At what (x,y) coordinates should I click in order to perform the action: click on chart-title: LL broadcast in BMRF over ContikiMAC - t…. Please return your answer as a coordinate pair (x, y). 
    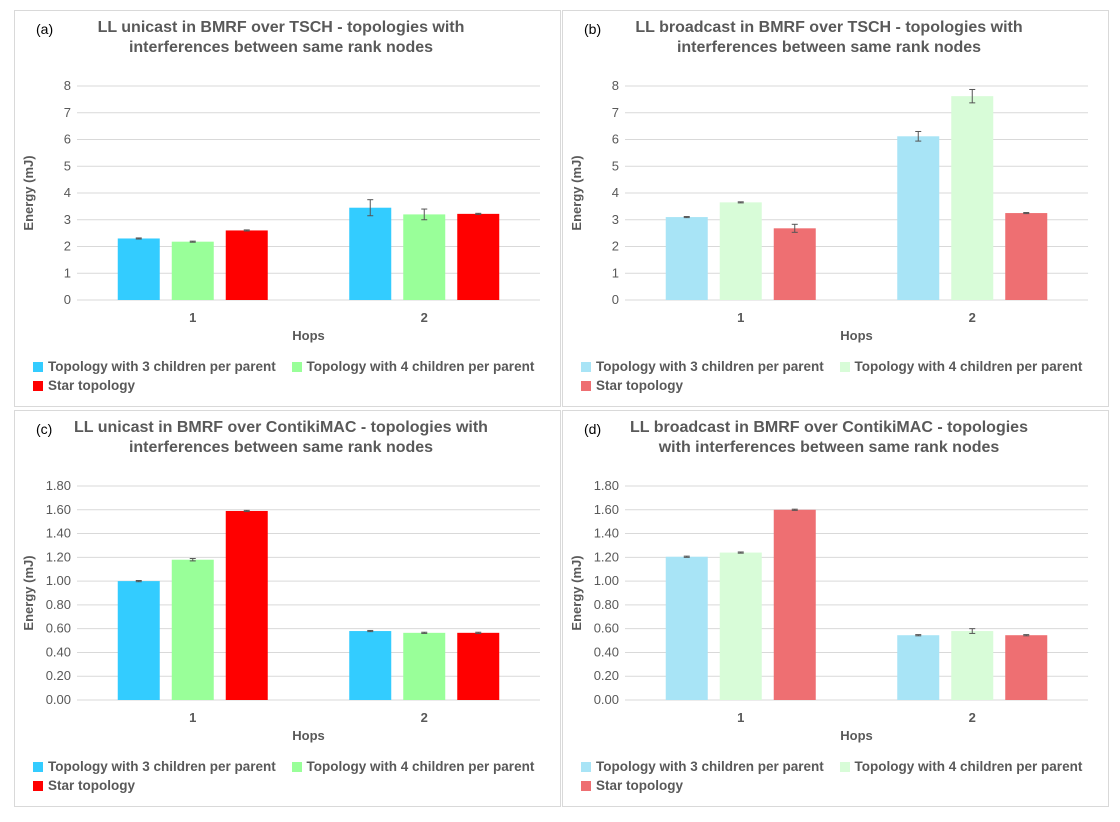
    Looking at the image, I should click on (829, 437).